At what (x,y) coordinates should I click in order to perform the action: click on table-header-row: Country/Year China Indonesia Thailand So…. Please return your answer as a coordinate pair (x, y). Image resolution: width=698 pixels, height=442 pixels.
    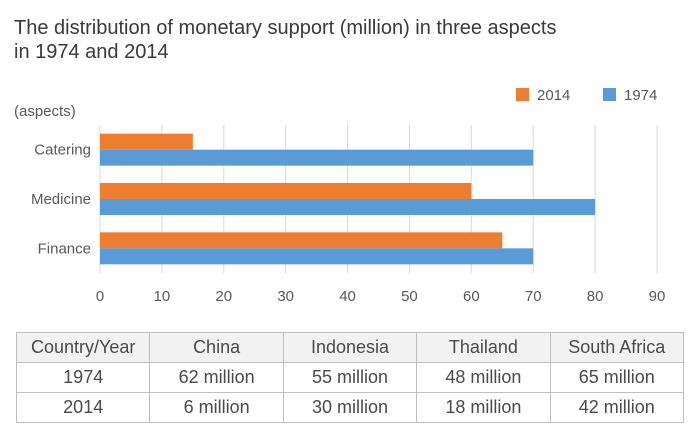
    Looking at the image, I should click on (350, 347).